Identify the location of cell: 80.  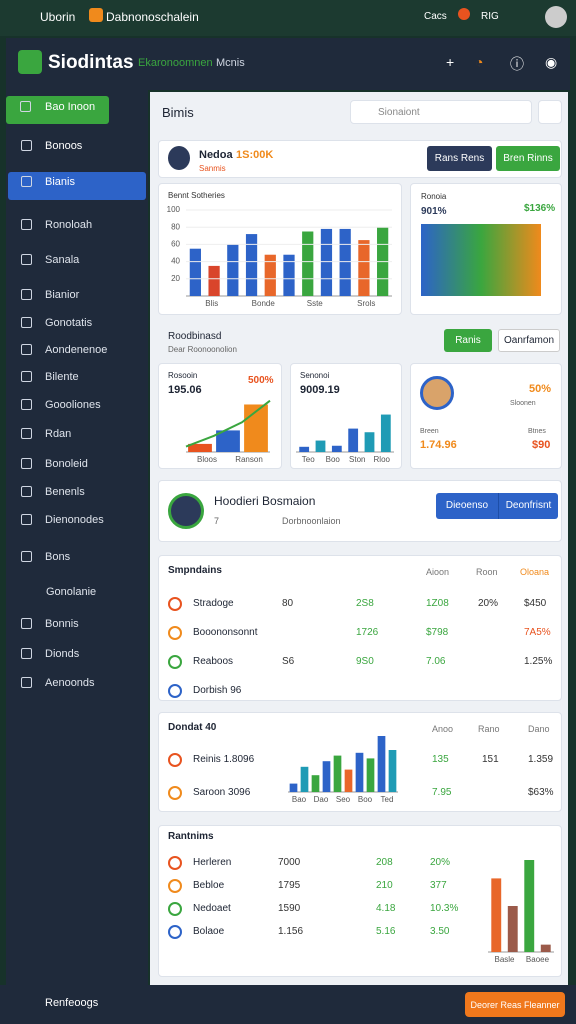
(288, 603).